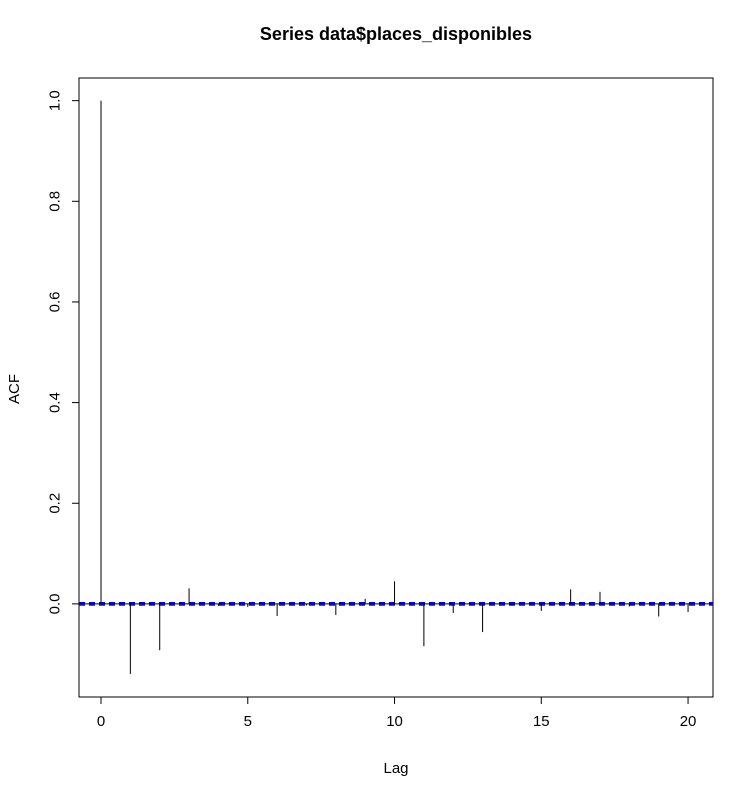 This screenshot has width=754, height=796. What do you see at coordinates (248, 721) in the screenshot?
I see `x-tick-label: 5` at bounding box center [248, 721].